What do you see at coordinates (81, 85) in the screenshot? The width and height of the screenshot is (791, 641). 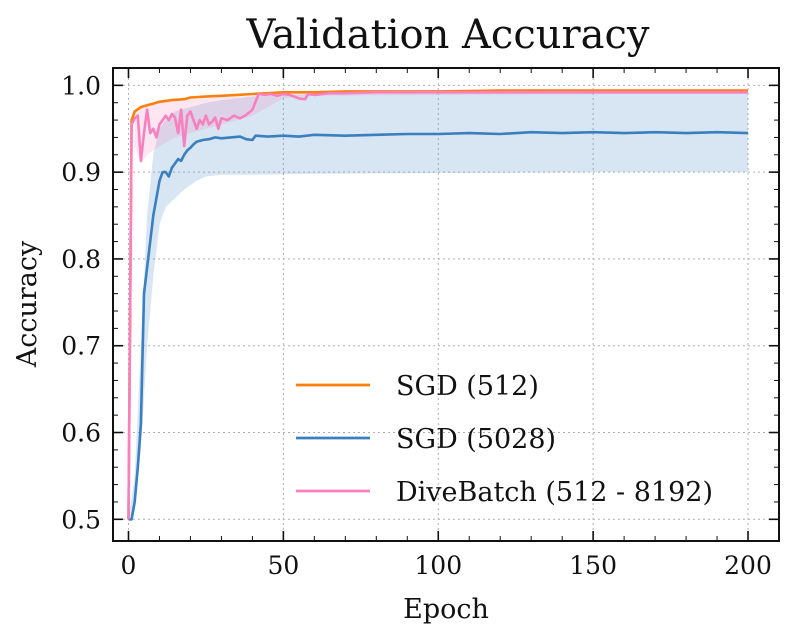 I see `y-tick-label: 1.0` at bounding box center [81, 85].